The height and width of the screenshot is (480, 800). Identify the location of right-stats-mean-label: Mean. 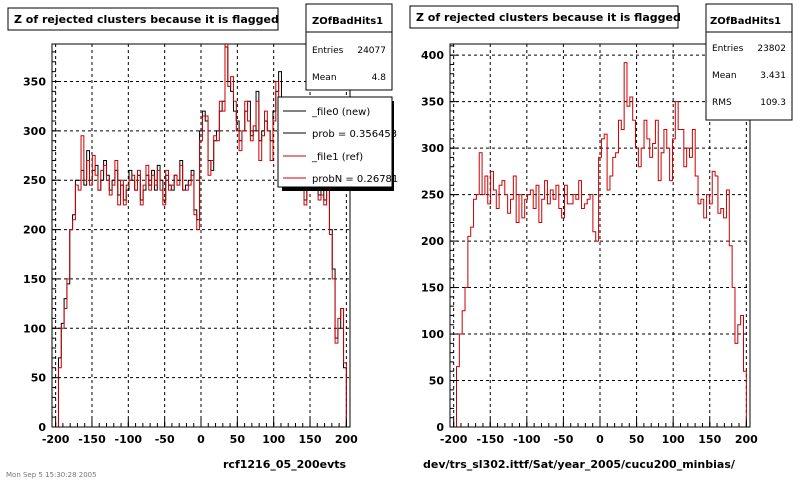
(724, 76).